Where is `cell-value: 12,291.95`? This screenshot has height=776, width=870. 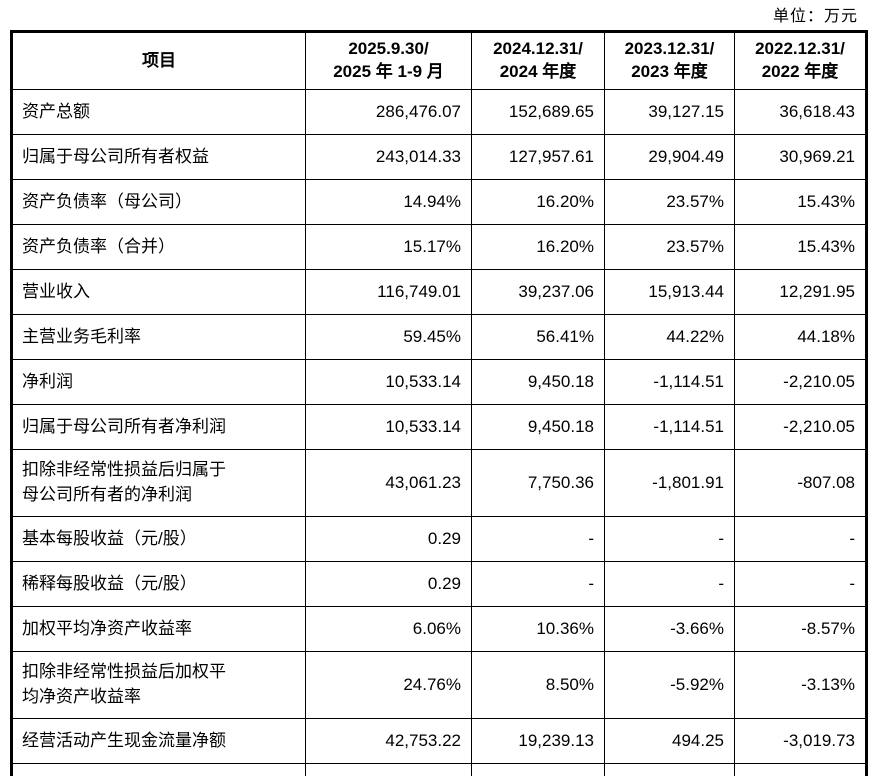 cell-value: 12,291.95 is located at coordinates (800, 292).